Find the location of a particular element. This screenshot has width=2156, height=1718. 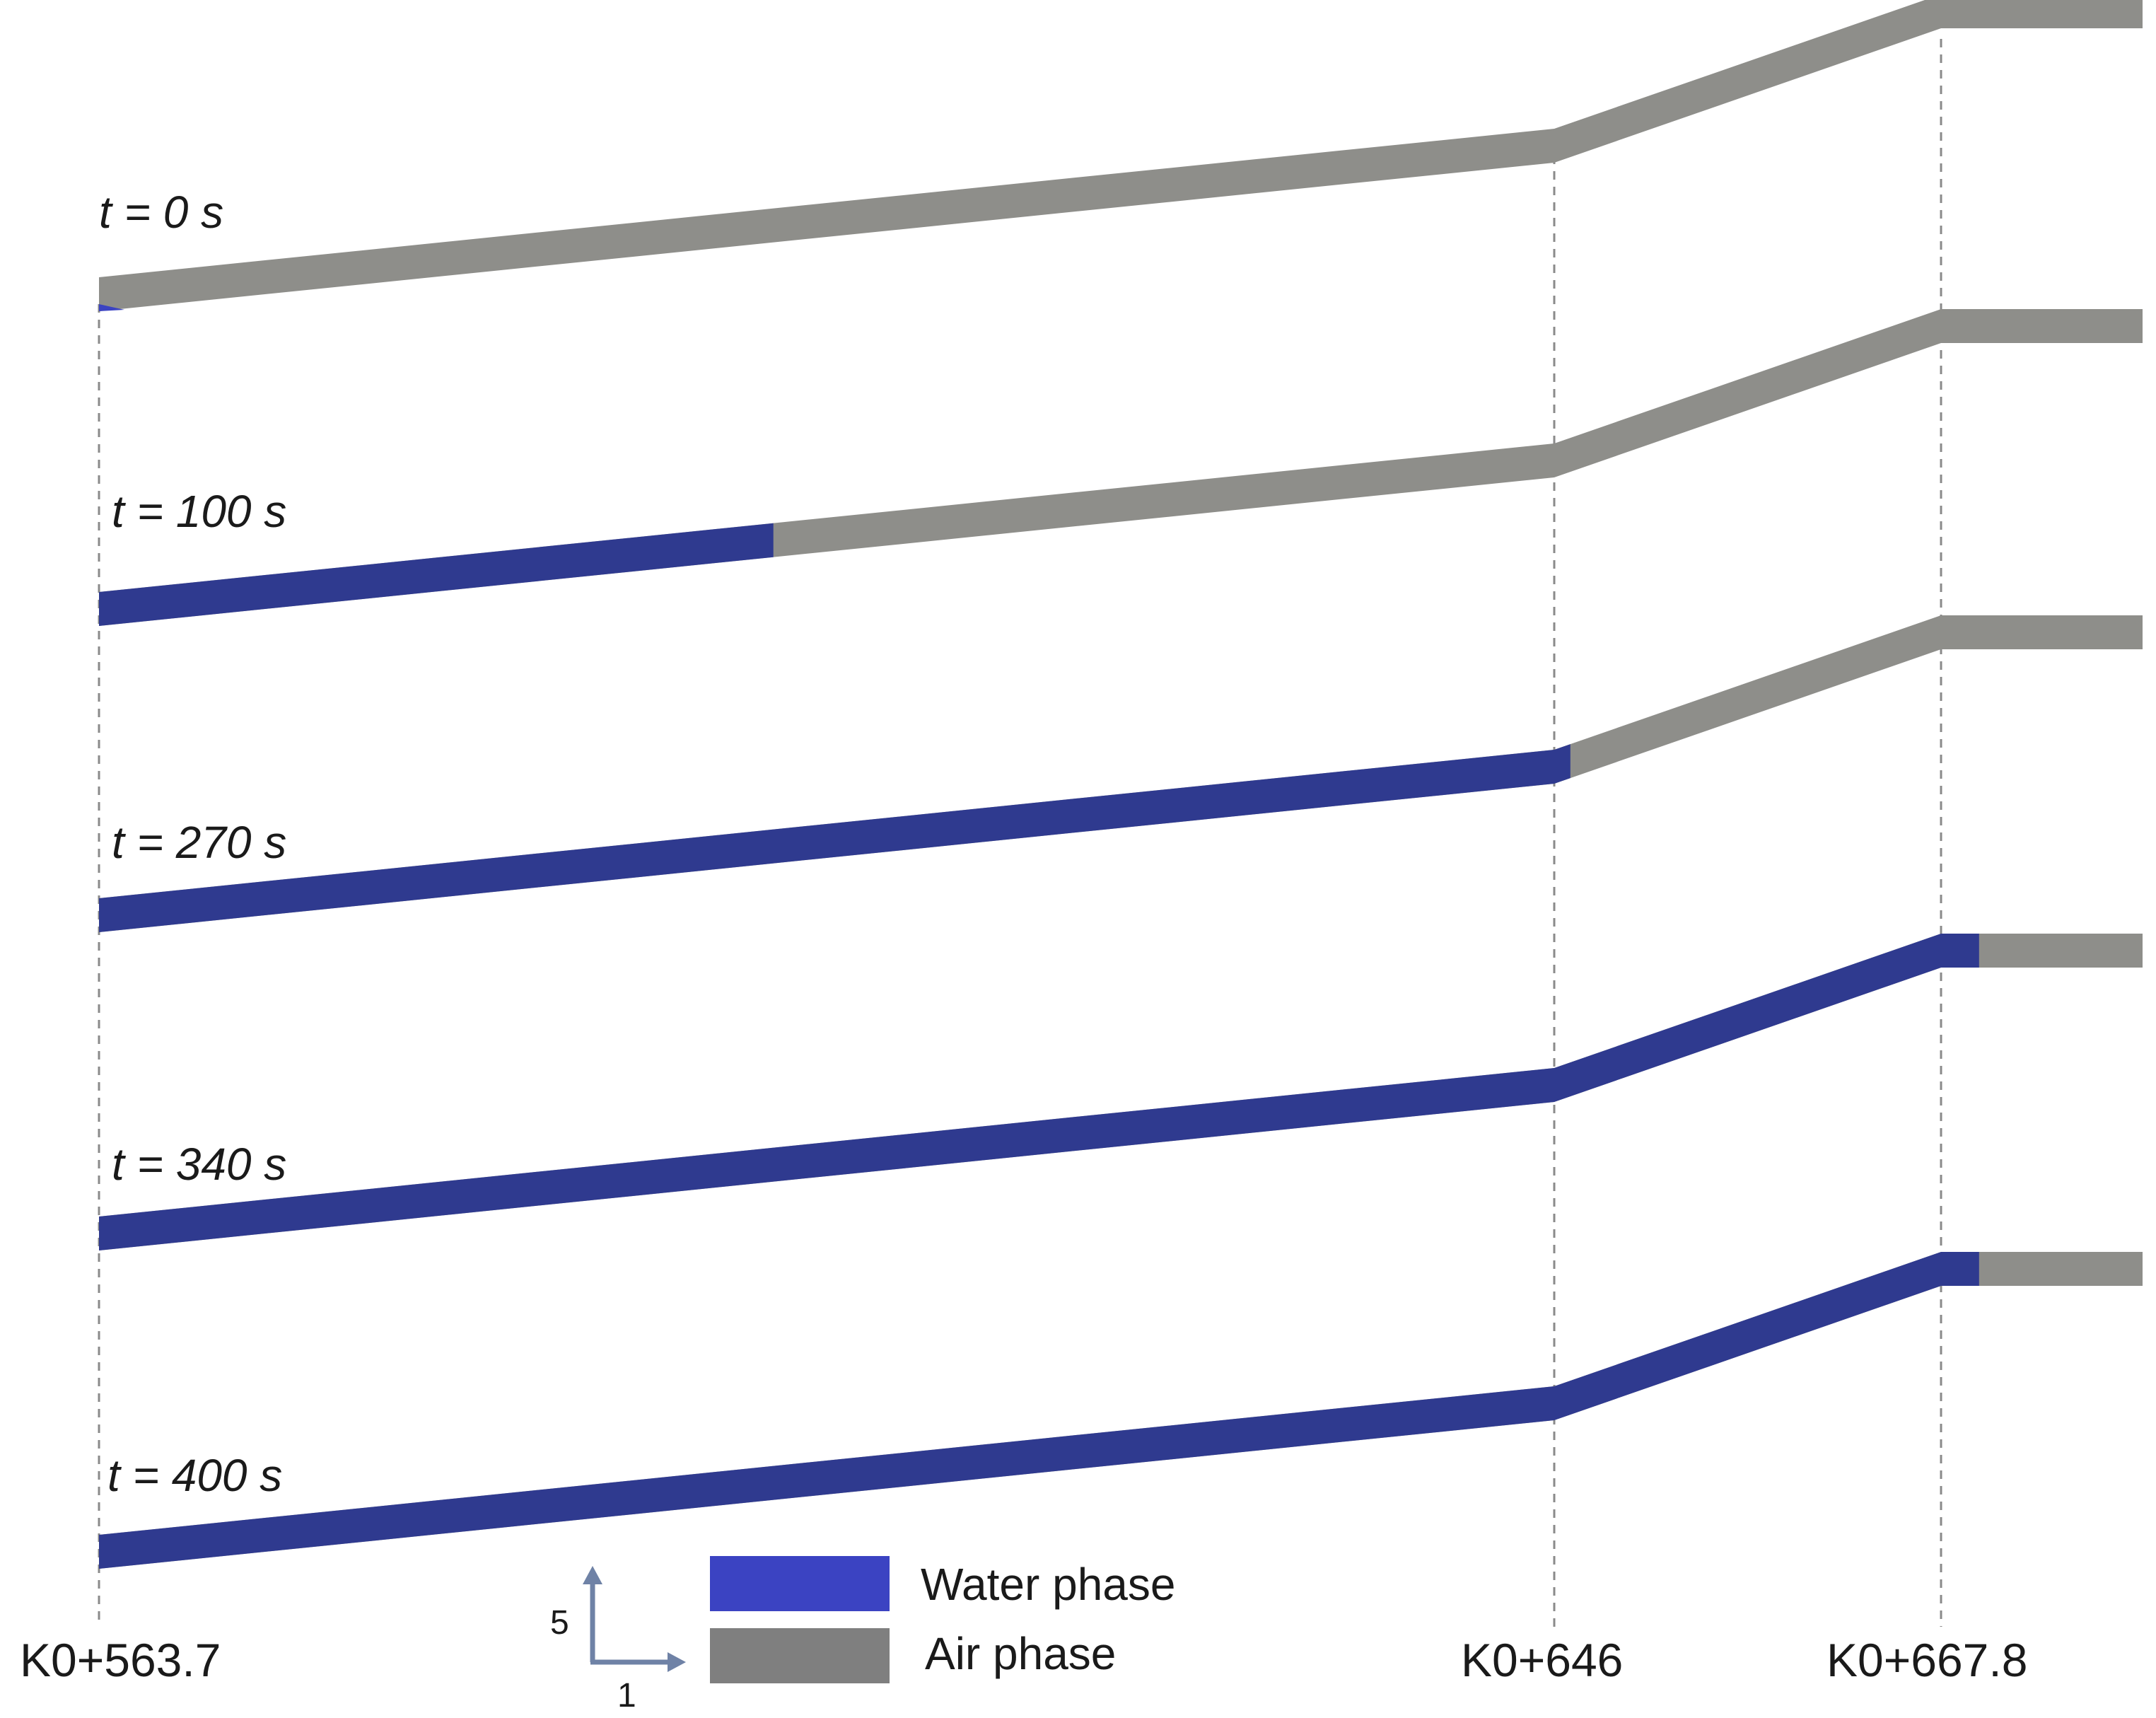

legend-water-label: Water phase is located at coordinates (1048, 1584).